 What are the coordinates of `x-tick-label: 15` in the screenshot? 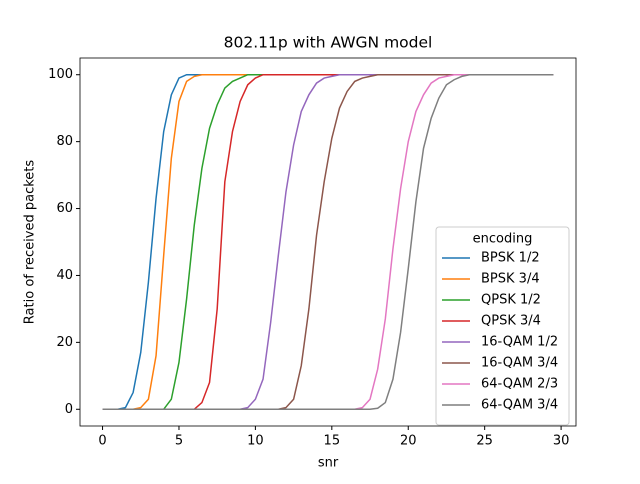 It's located at (332, 441).